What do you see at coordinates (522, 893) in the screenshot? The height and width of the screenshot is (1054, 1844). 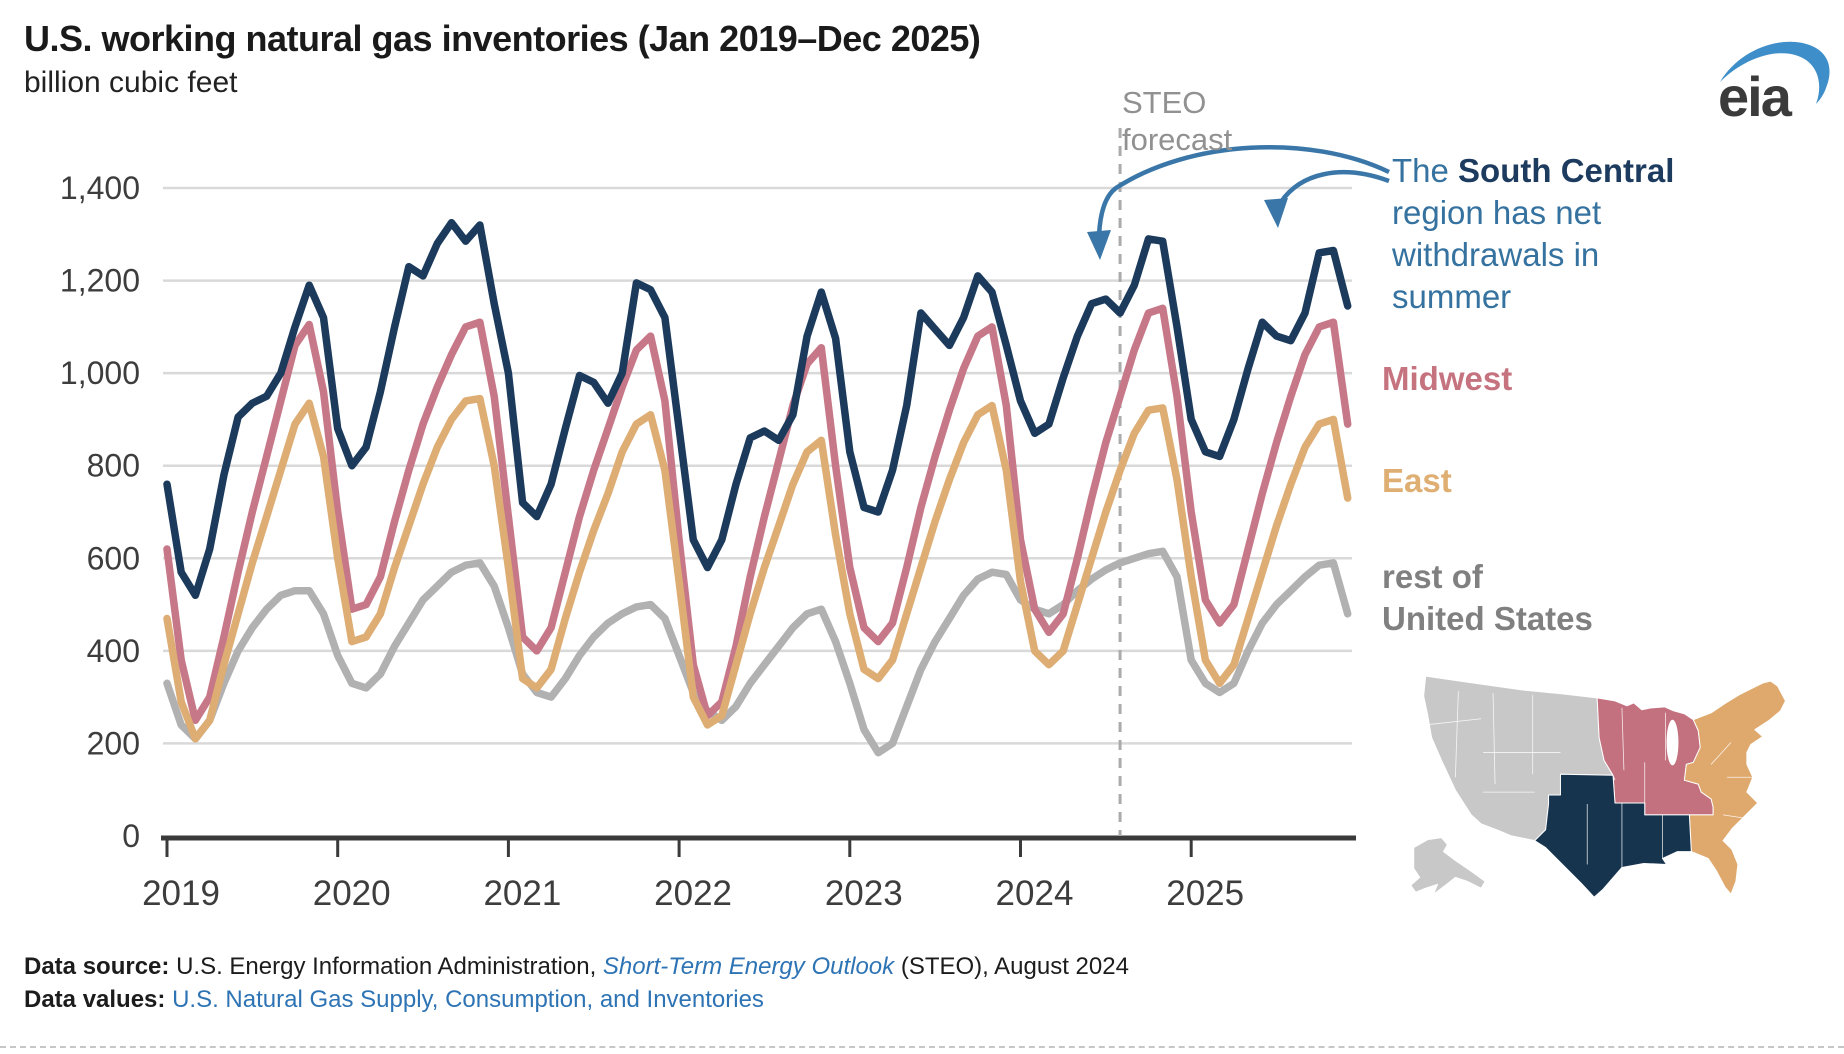 I see `x-tick-label: 2021` at bounding box center [522, 893].